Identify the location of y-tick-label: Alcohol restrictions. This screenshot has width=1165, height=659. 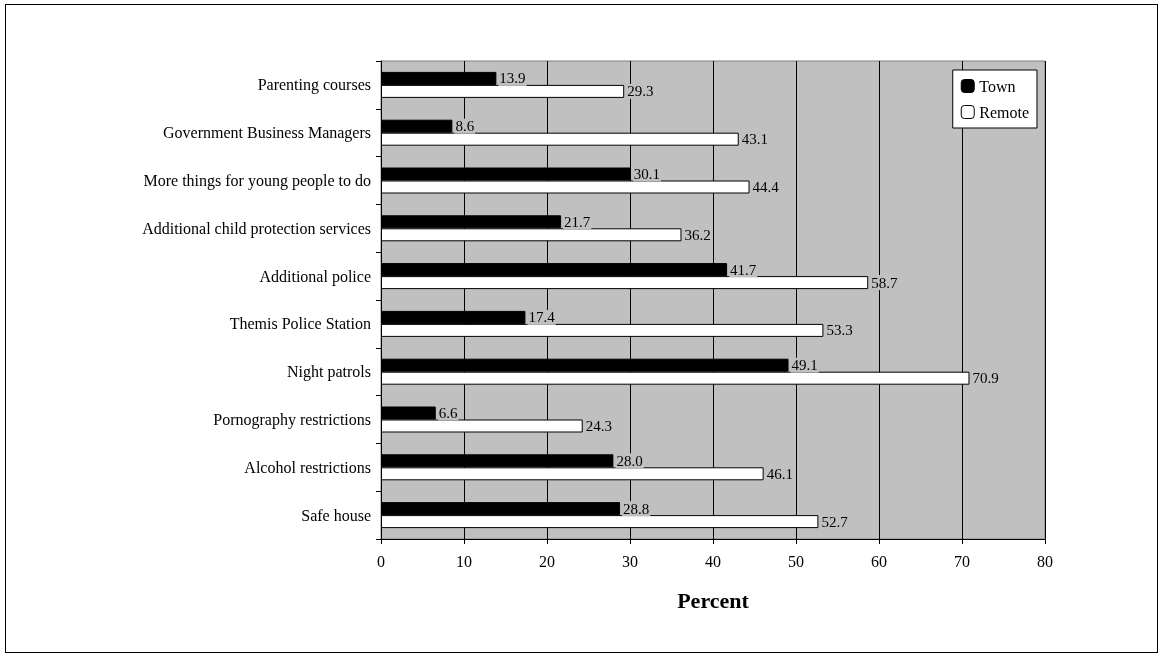
(307, 467).